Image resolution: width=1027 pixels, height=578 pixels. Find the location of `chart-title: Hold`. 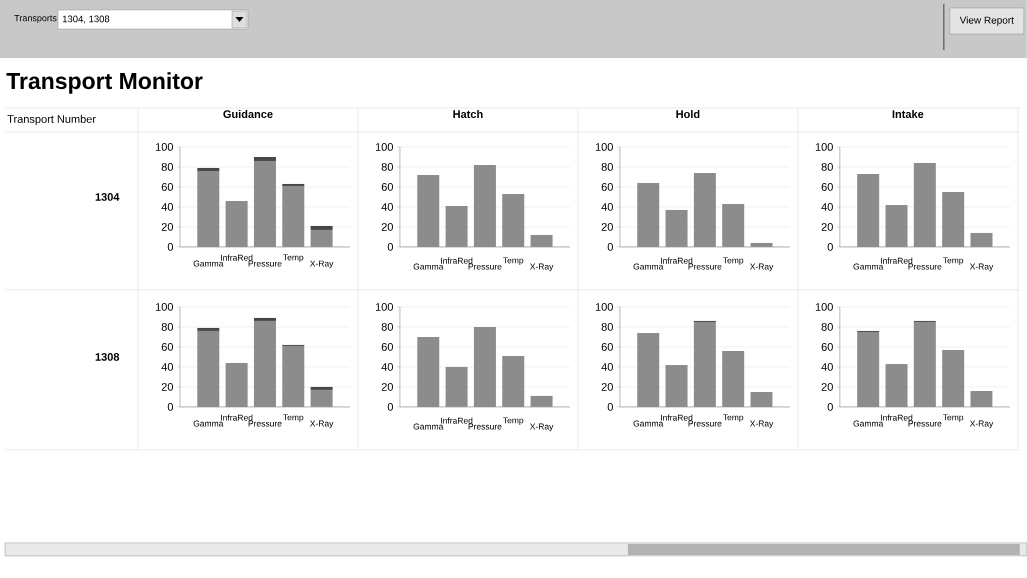

chart-title: Hold is located at coordinates (688, 114).